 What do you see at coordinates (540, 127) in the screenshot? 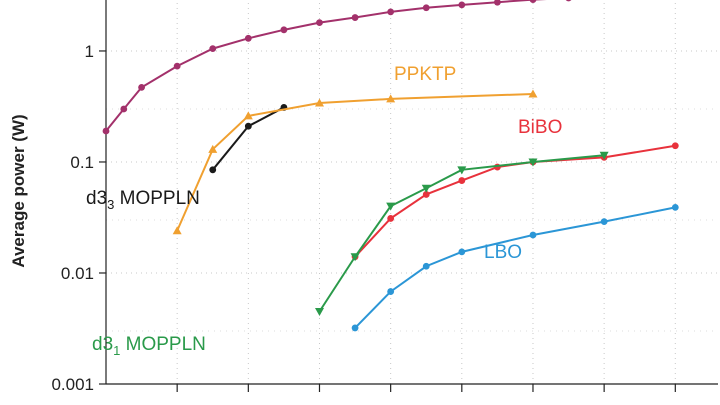
I see `series-label-bibo: BiBO` at bounding box center [540, 127].